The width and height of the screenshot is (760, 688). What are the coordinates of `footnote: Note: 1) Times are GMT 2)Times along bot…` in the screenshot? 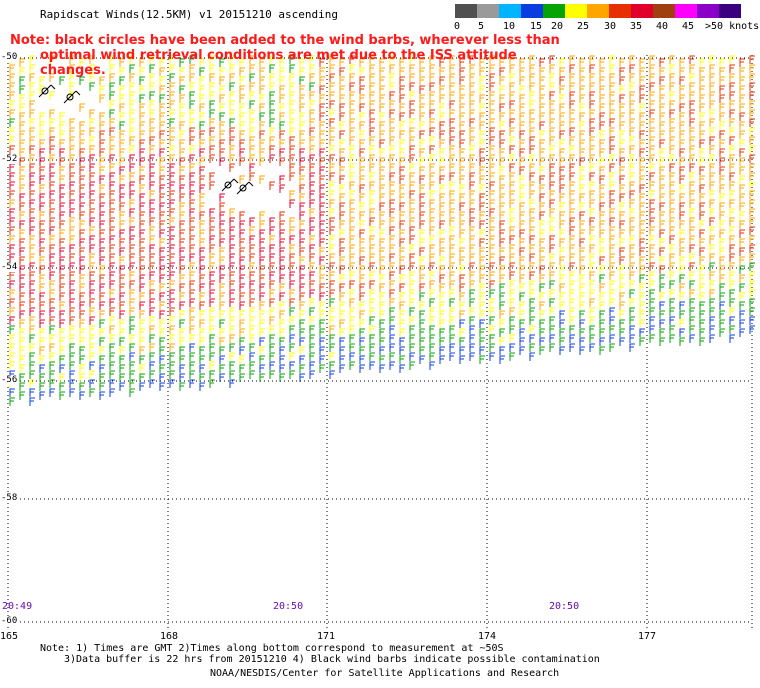 It's located at (320, 654).